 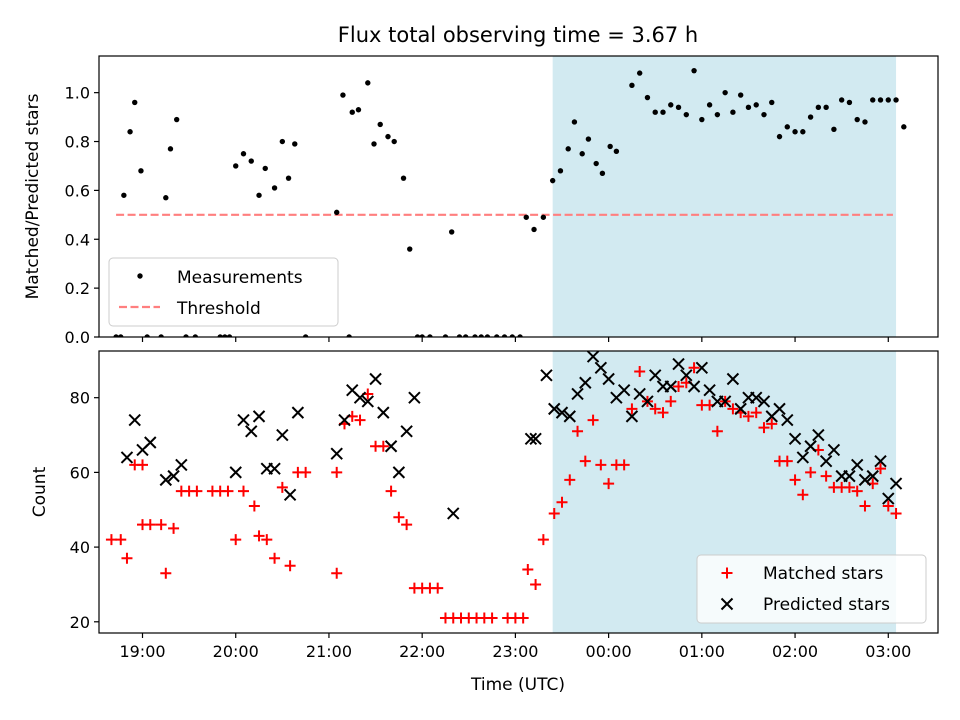 What do you see at coordinates (142, 651) in the screenshot?
I see `x-tick-label: 19:00` at bounding box center [142, 651].